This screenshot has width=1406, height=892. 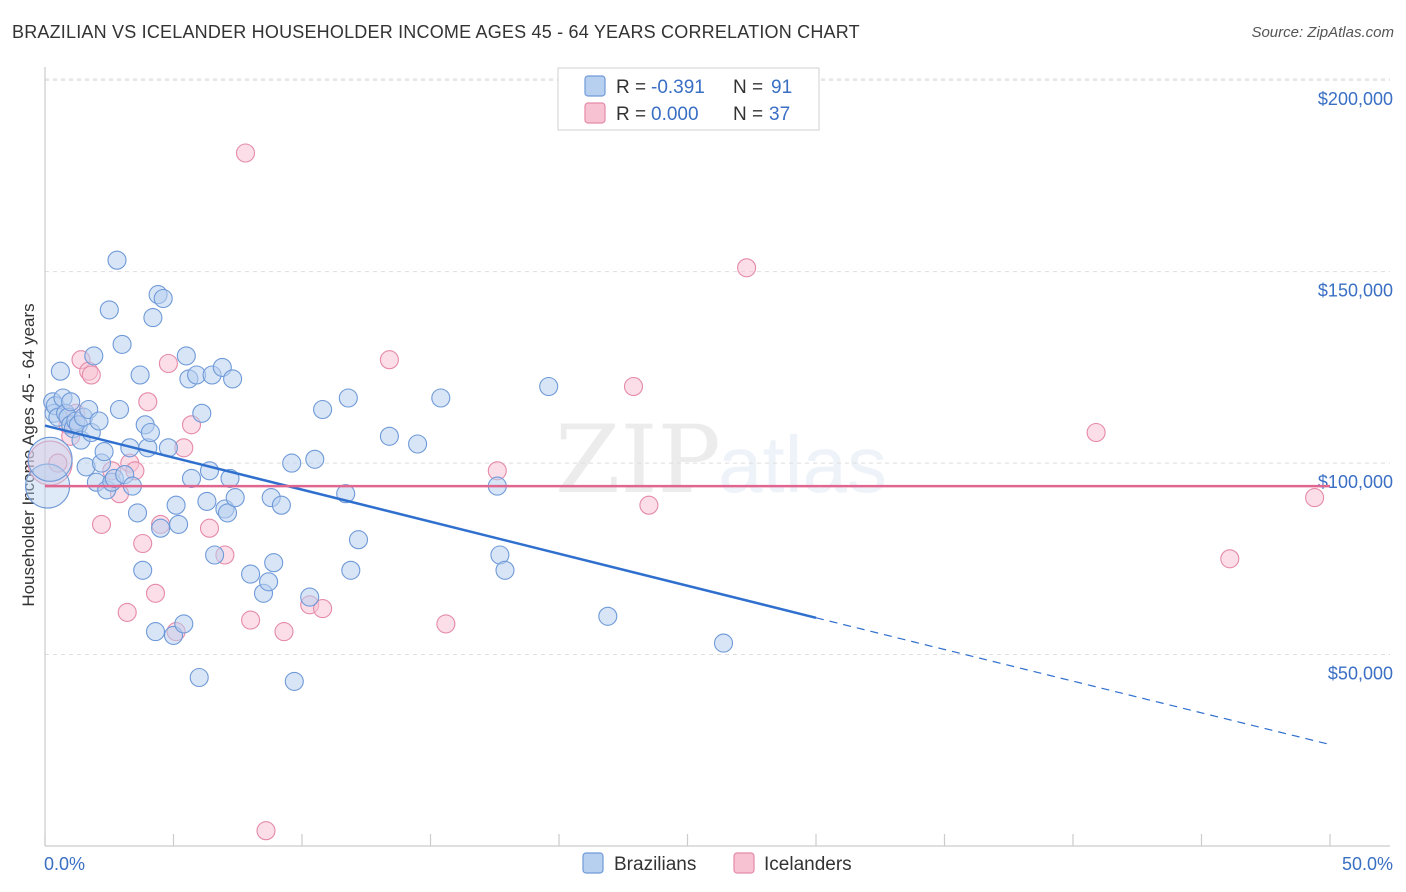 What do you see at coordinates (64, 864) in the screenshot?
I see `x-tick-label-left: 0.0%` at bounding box center [64, 864].